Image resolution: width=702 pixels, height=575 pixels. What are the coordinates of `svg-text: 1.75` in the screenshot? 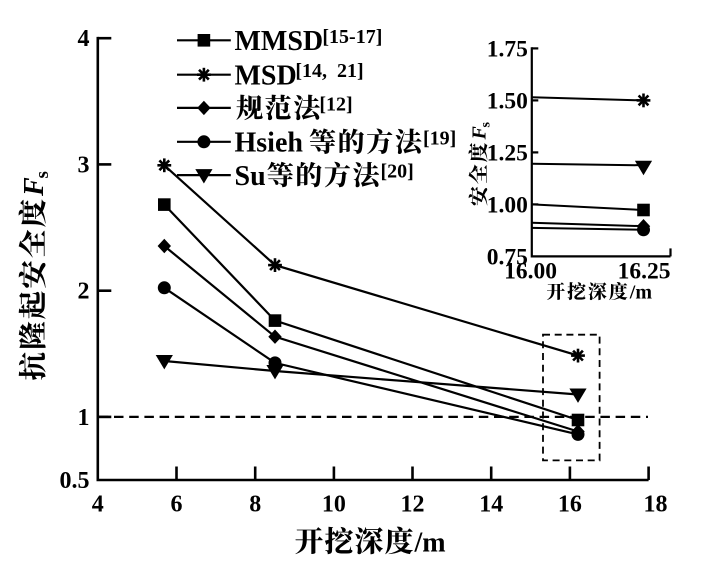 It's located at (507, 49).